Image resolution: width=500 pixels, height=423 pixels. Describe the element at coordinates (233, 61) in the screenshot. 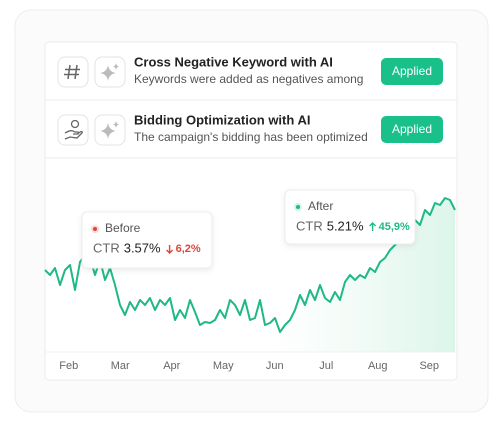

I see `card-title: Cross Negative Keyword with AI` at that location.